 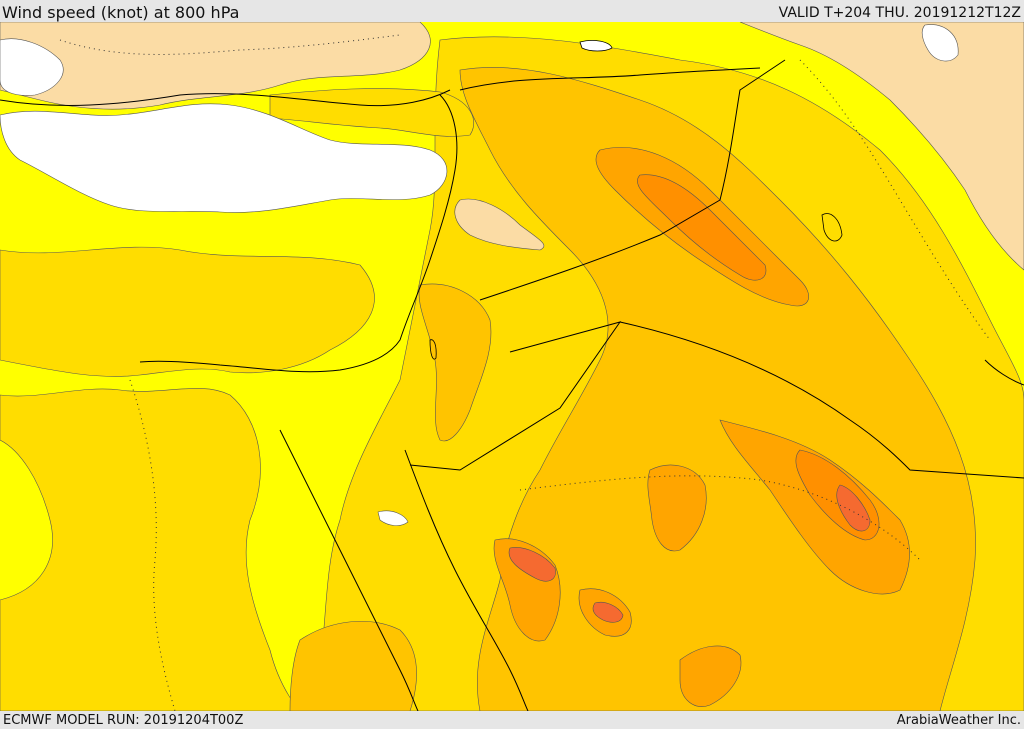 I want to click on boundary-dotted-iran, so click(x=895, y=200).